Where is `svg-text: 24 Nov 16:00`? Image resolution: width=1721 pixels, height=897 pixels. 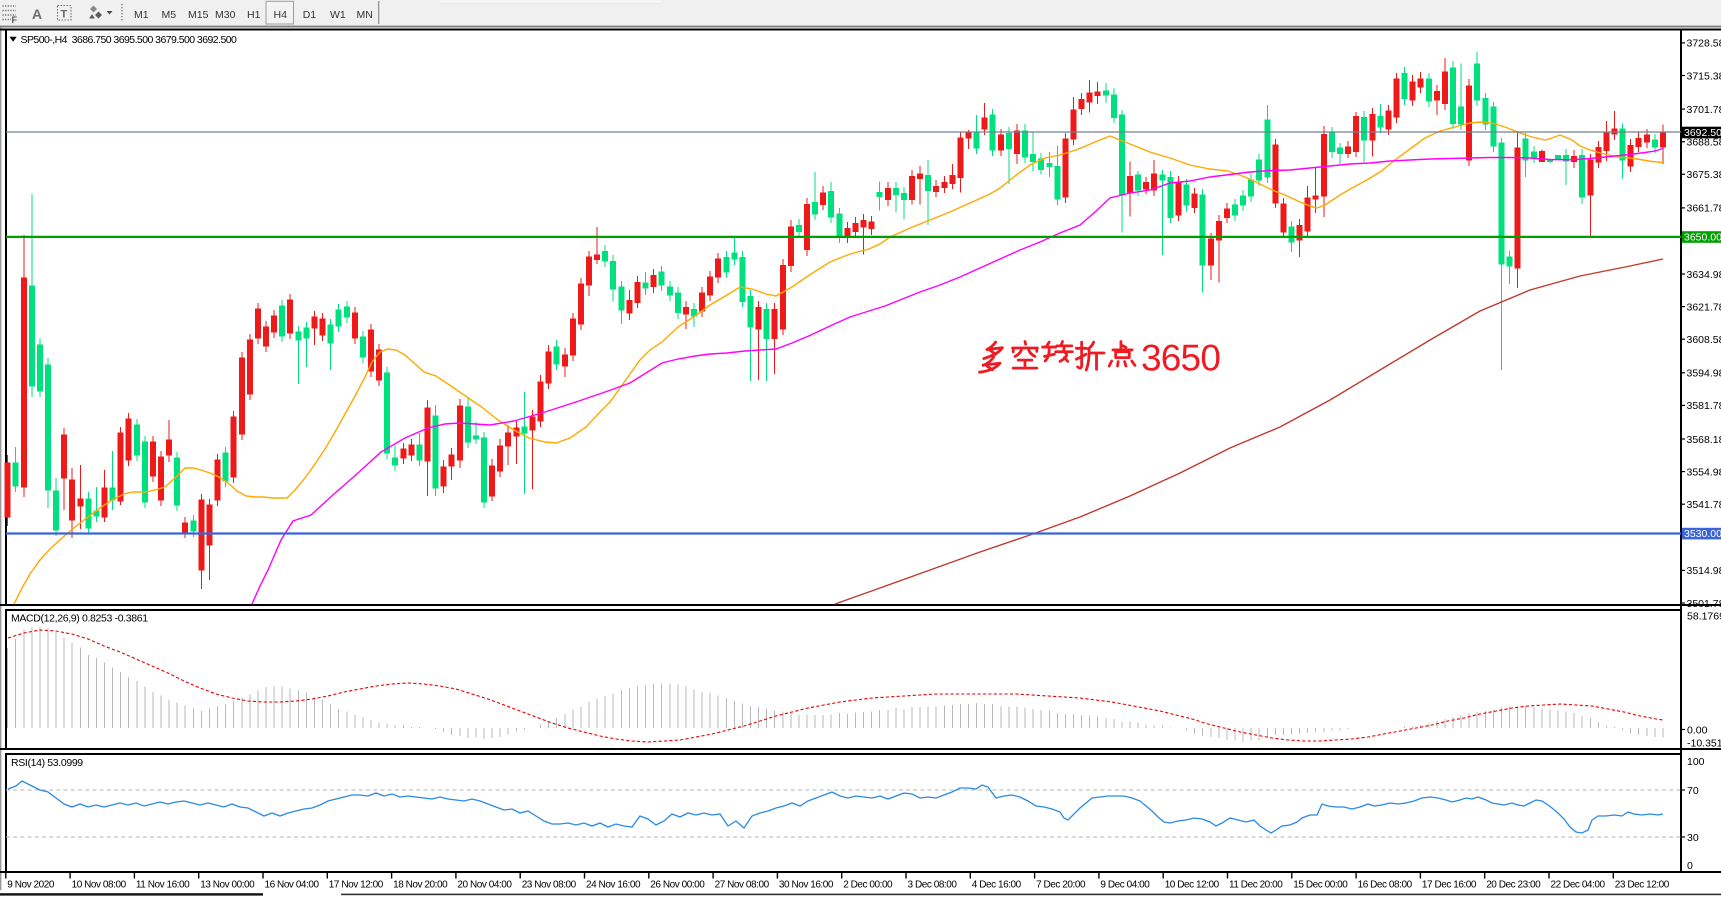
svg-text: 24 Nov 16:00 is located at coordinates (613, 885).